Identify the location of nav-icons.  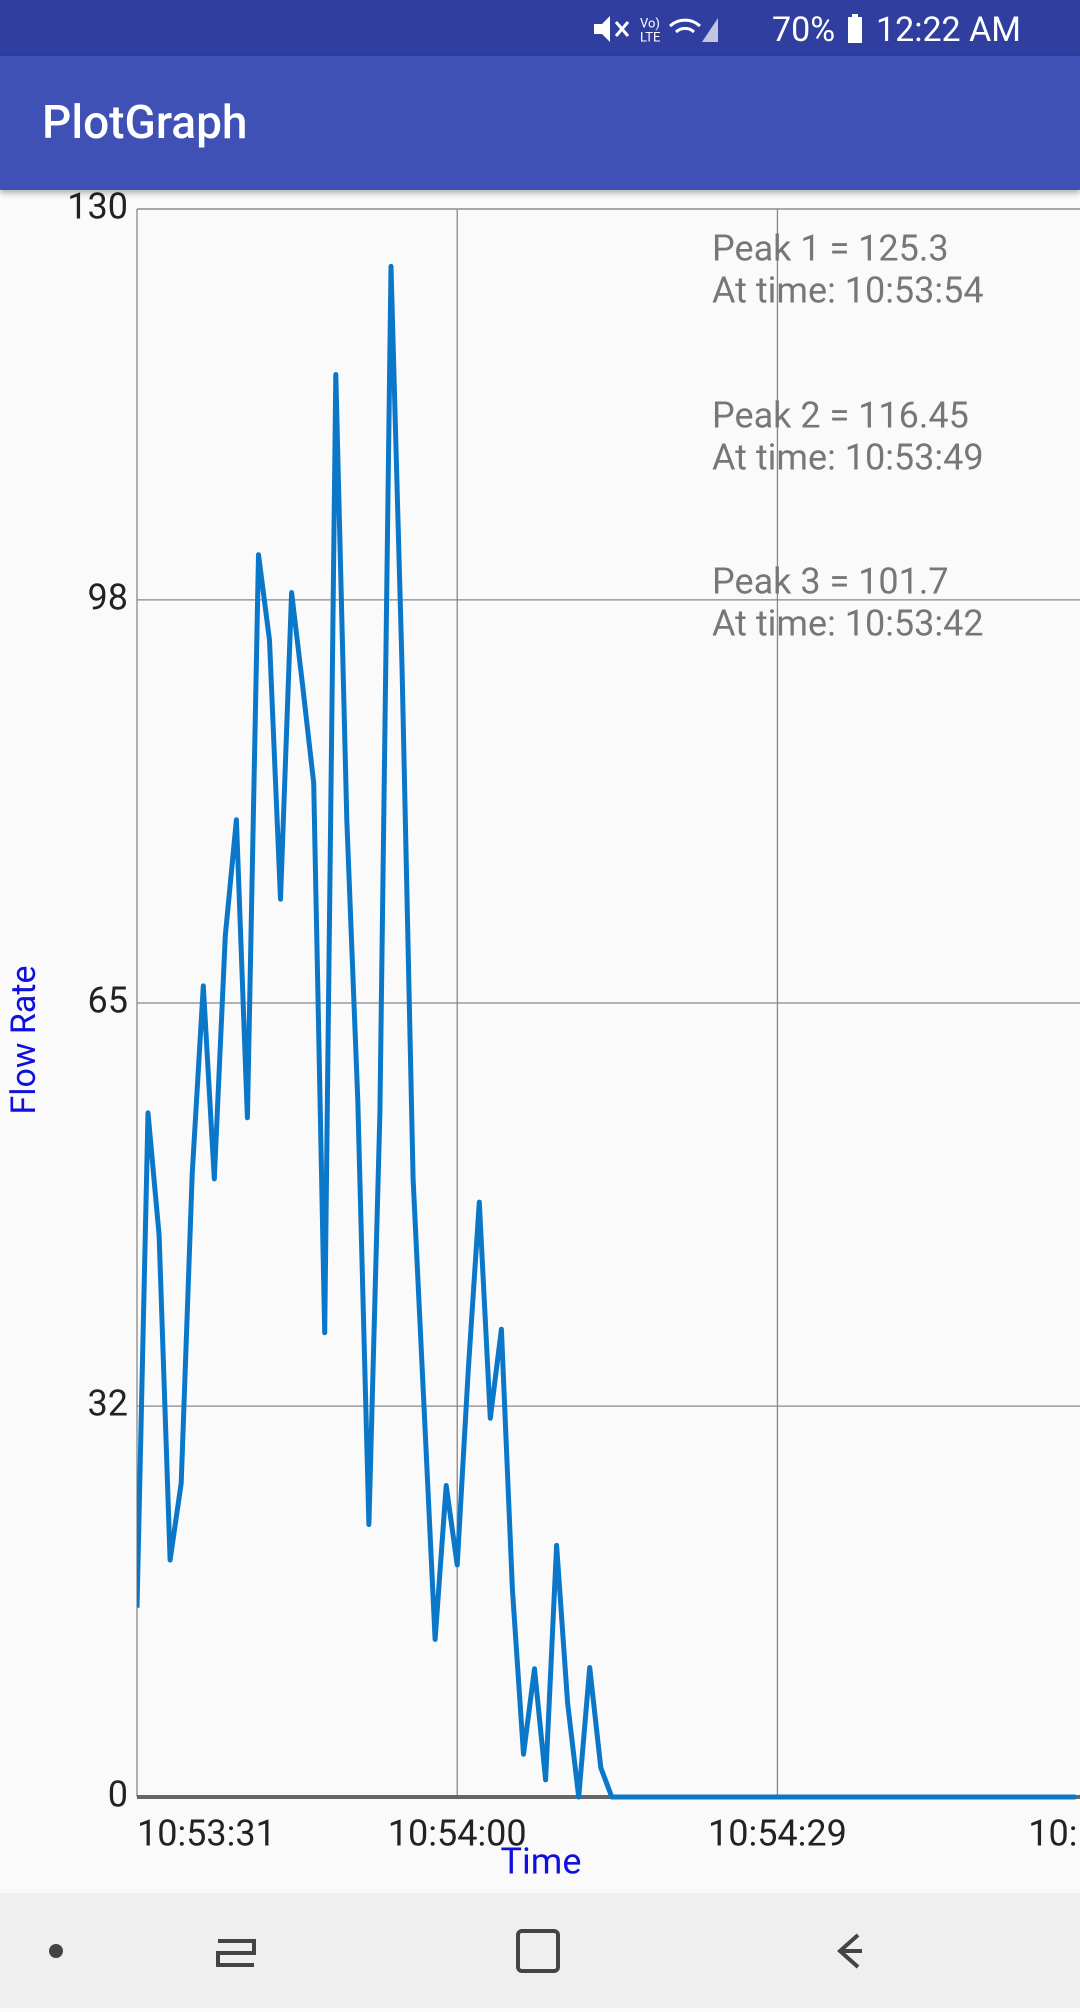
(455, 1951).